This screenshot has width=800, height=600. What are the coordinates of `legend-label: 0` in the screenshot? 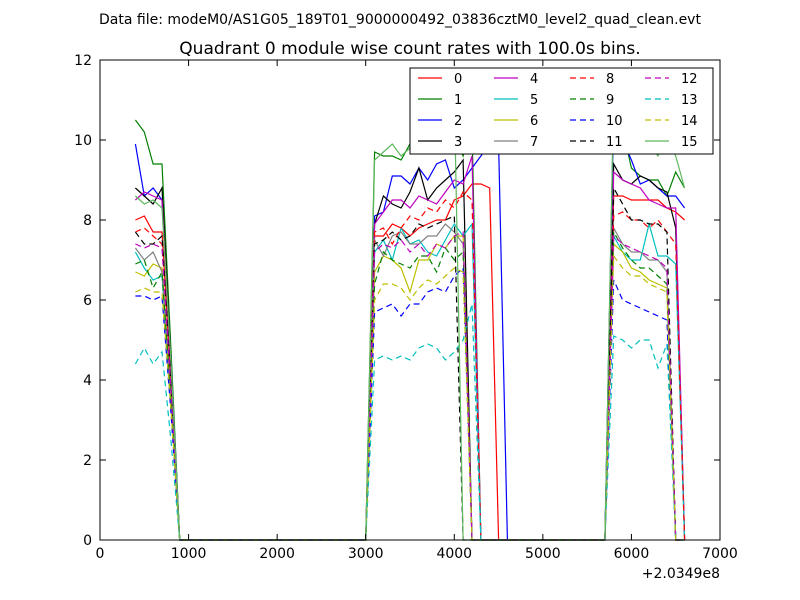 It's located at (458, 79).